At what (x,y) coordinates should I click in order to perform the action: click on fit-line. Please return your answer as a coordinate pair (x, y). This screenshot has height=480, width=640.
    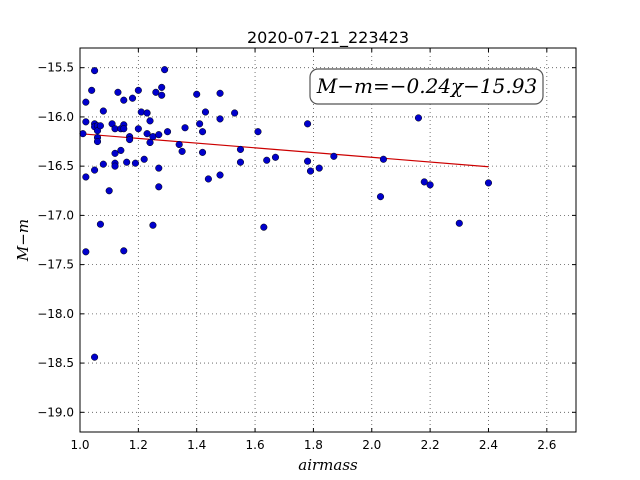
    Looking at the image, I should click on (284, 150).